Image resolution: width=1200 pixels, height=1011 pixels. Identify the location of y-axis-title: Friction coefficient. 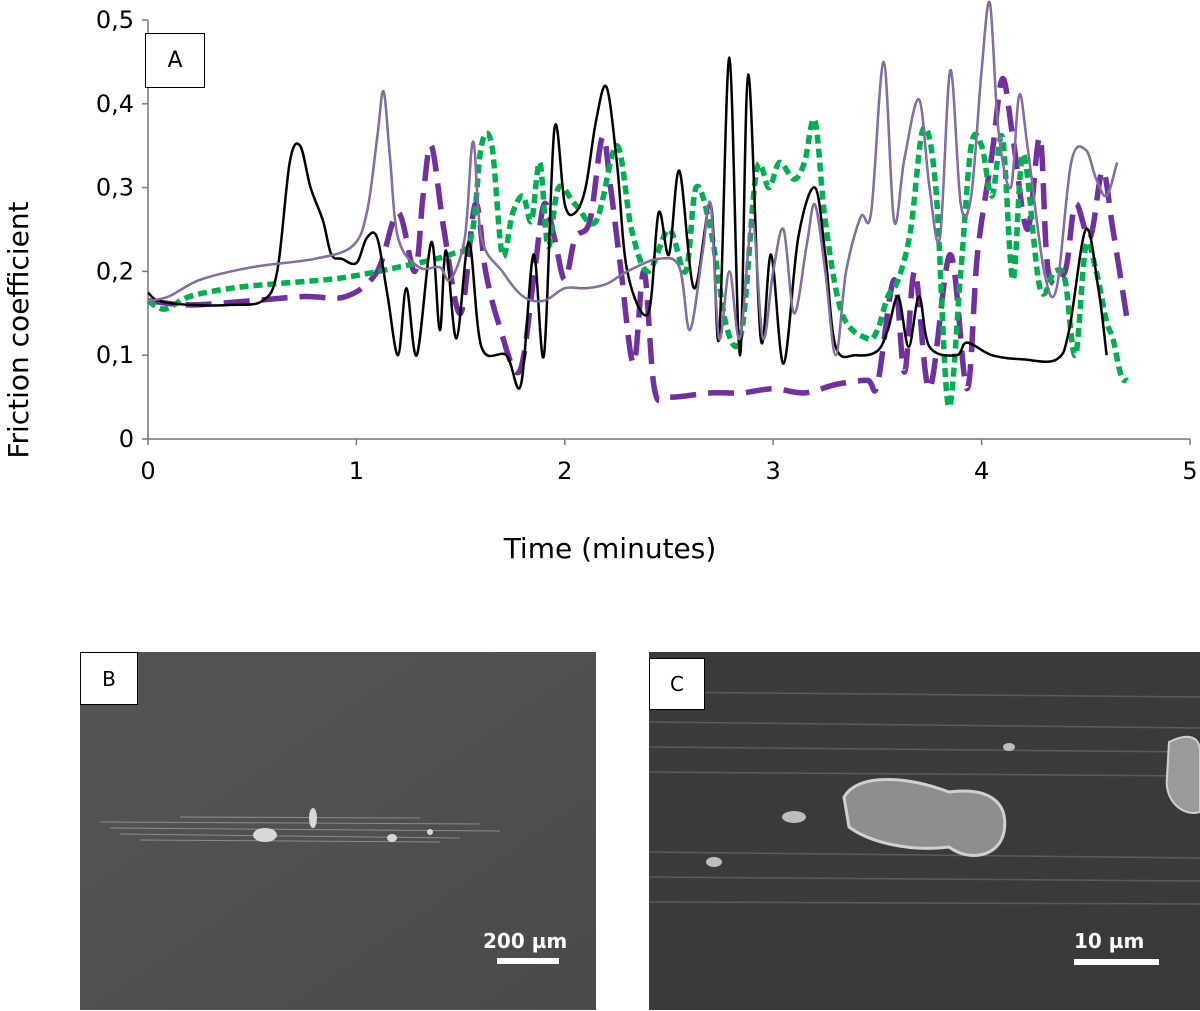
(18, 329).